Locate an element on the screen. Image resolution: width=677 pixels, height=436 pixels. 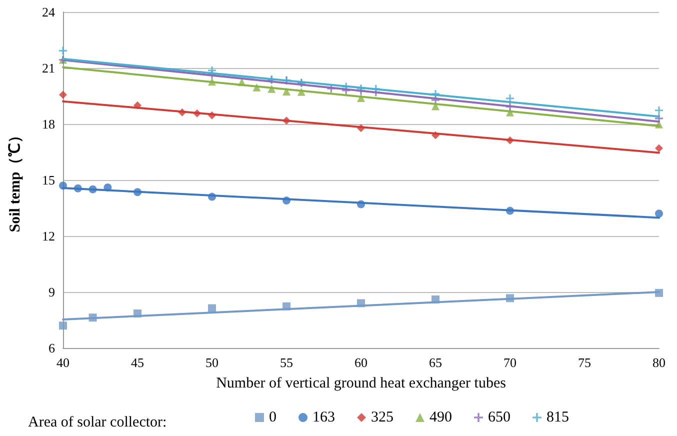
legend-title: Area of solar collector: is located at coordinates (97, 422).